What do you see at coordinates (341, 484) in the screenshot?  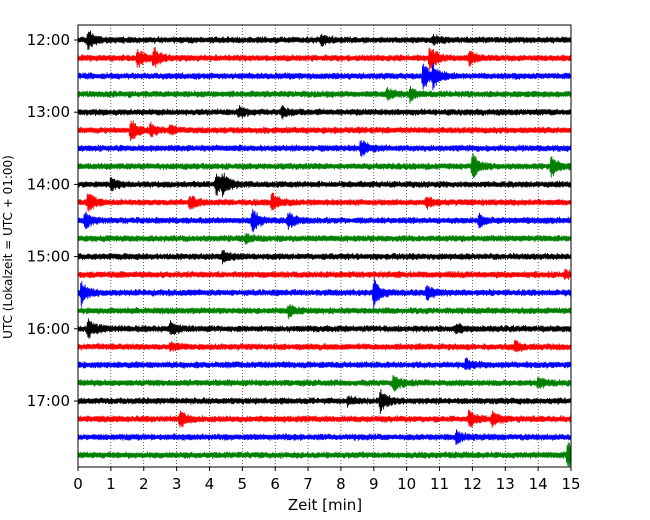 I see `x-tick-label: 8` at bounding box center [341, 484].